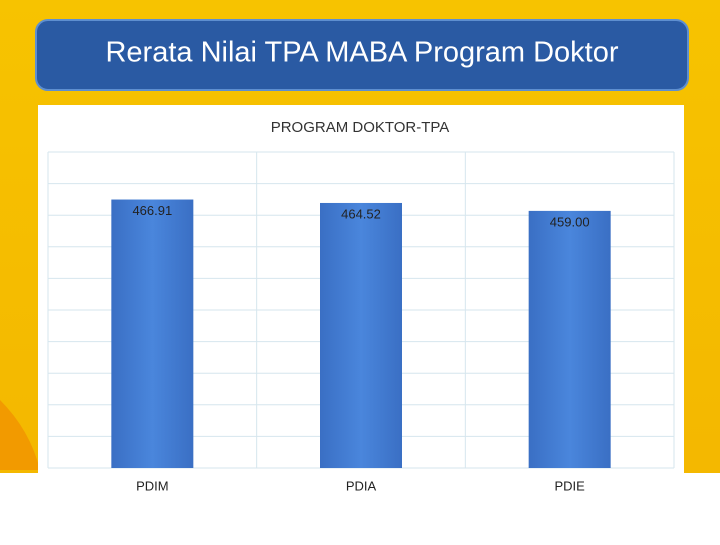 The image size is (720, 545). Describe the element at coordinates (361, 485) in the screenshot. I see `x-tick-label: PDIA` at that location.